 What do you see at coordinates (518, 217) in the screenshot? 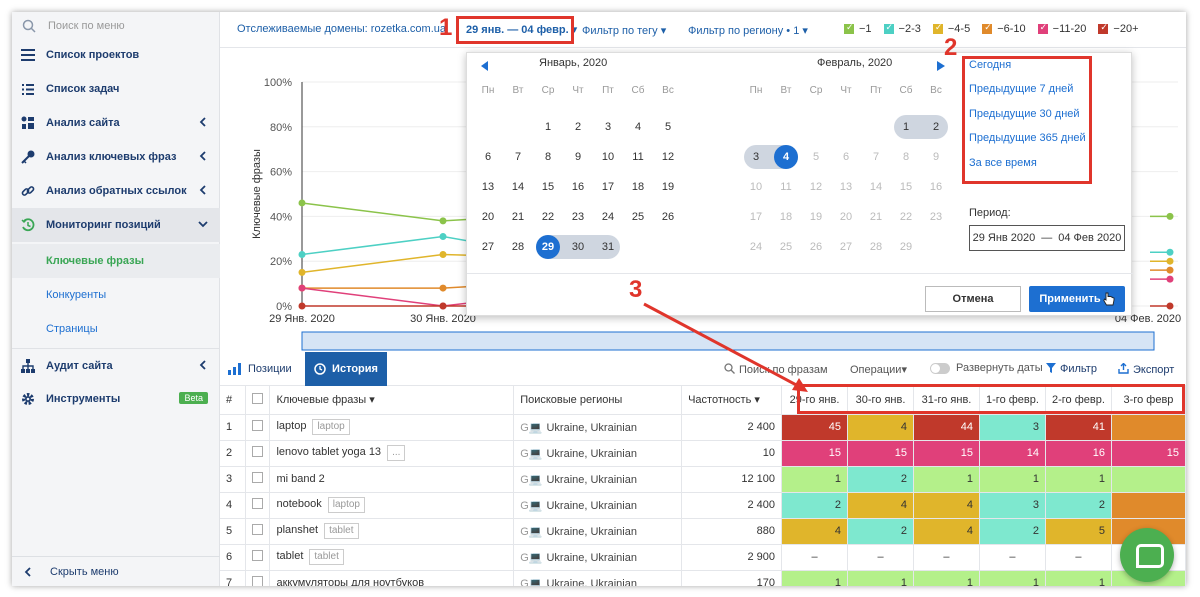
I see `calendar-day: 21` at bounding box center [518, 217].